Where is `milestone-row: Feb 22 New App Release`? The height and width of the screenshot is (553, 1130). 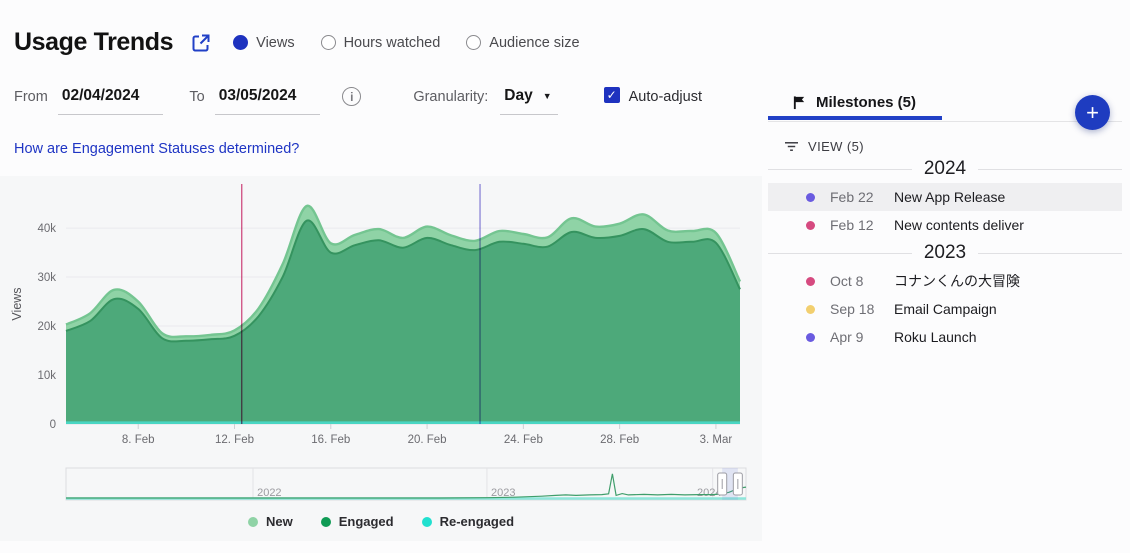
milestone-row: Feb 22 New App Release is located at coordinates (945, 197).